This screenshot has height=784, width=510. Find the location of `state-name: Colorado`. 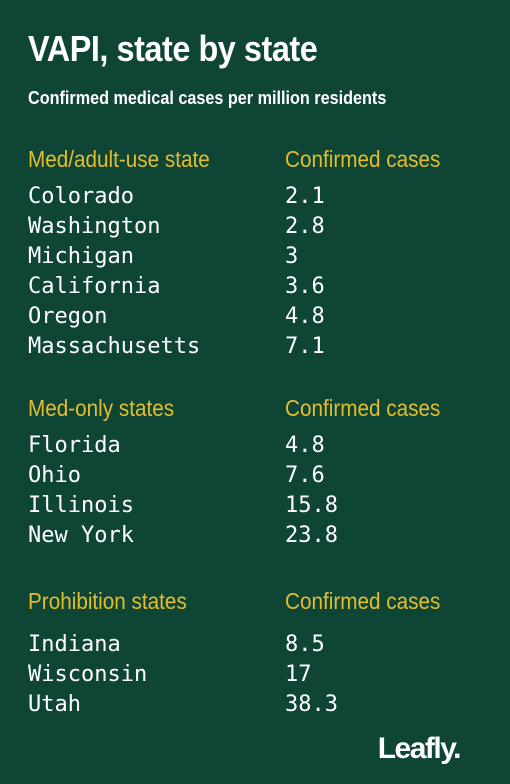

state-name: Colorado is located at coordinates (81, 196).